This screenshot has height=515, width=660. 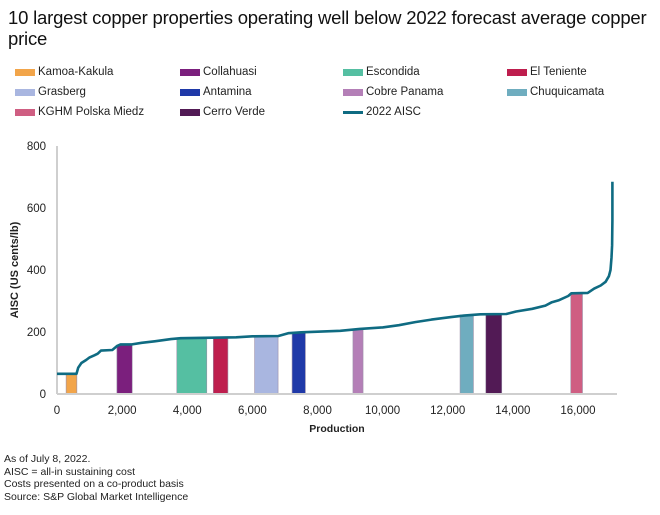 What do you see at coordinates (577, 411) in the screenshot?
I see `x-tick-label: 16,000` at bounding box center [577, 411].